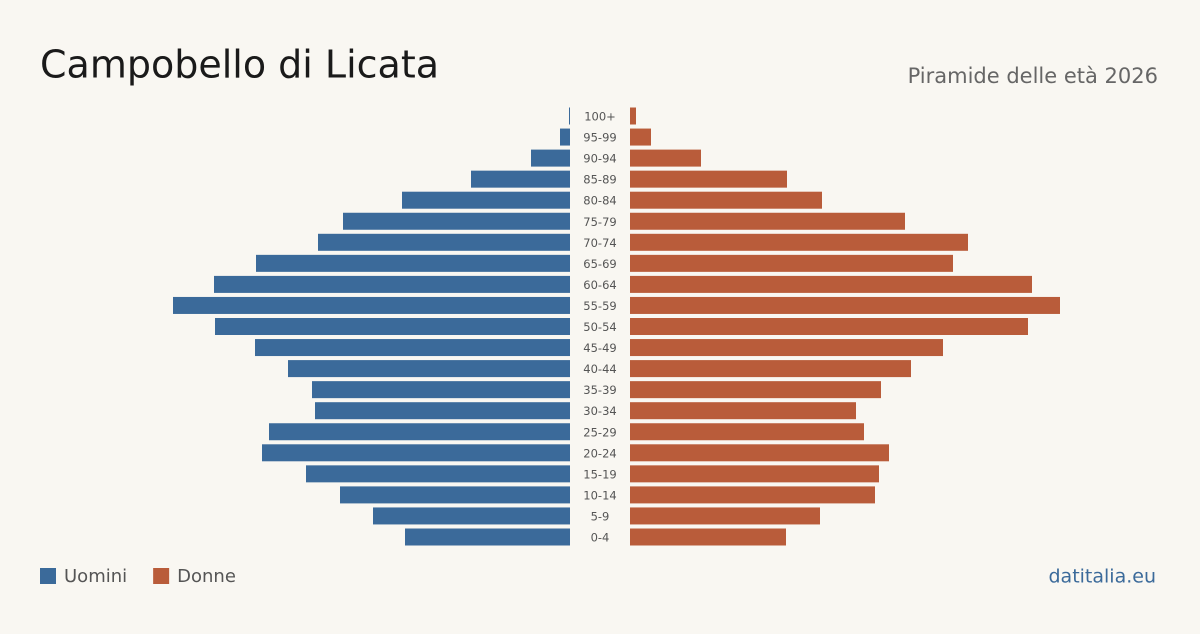 The image size is (1200, 634). Describe the element at coordinates (599, 474) in the screenshot. I see `age-label: 15-19` at that location.